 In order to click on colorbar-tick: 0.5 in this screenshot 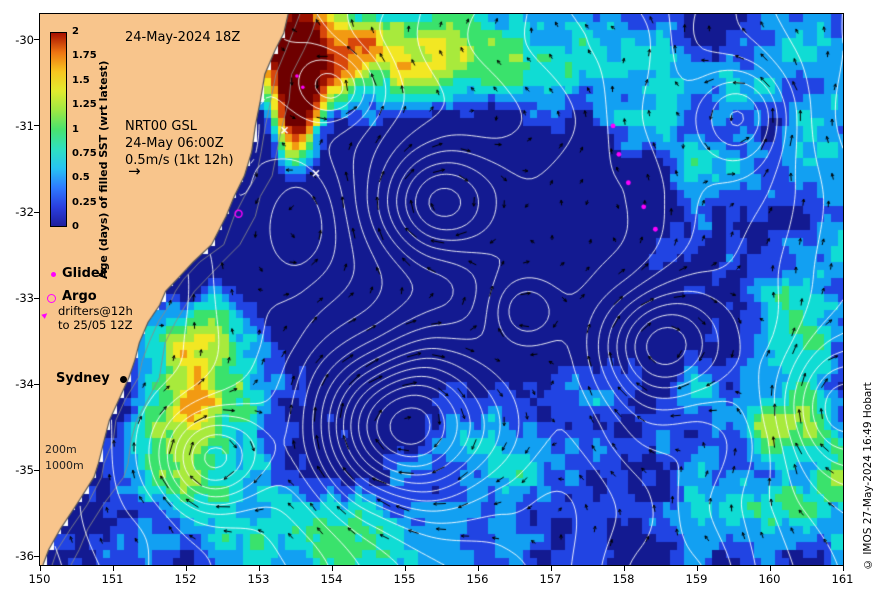, I will do `click(81, 178)`.